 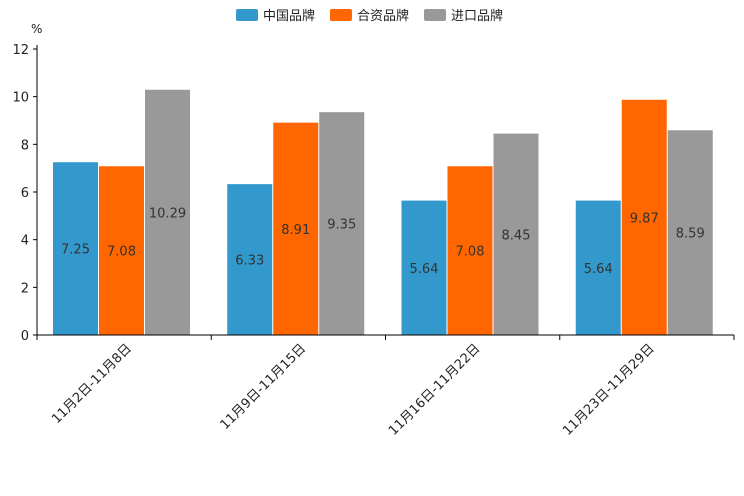 What do you see at coordinates (36, 29) in the screenshot?
I see `y-axis-unit: %` at bounding box center [36, 29].